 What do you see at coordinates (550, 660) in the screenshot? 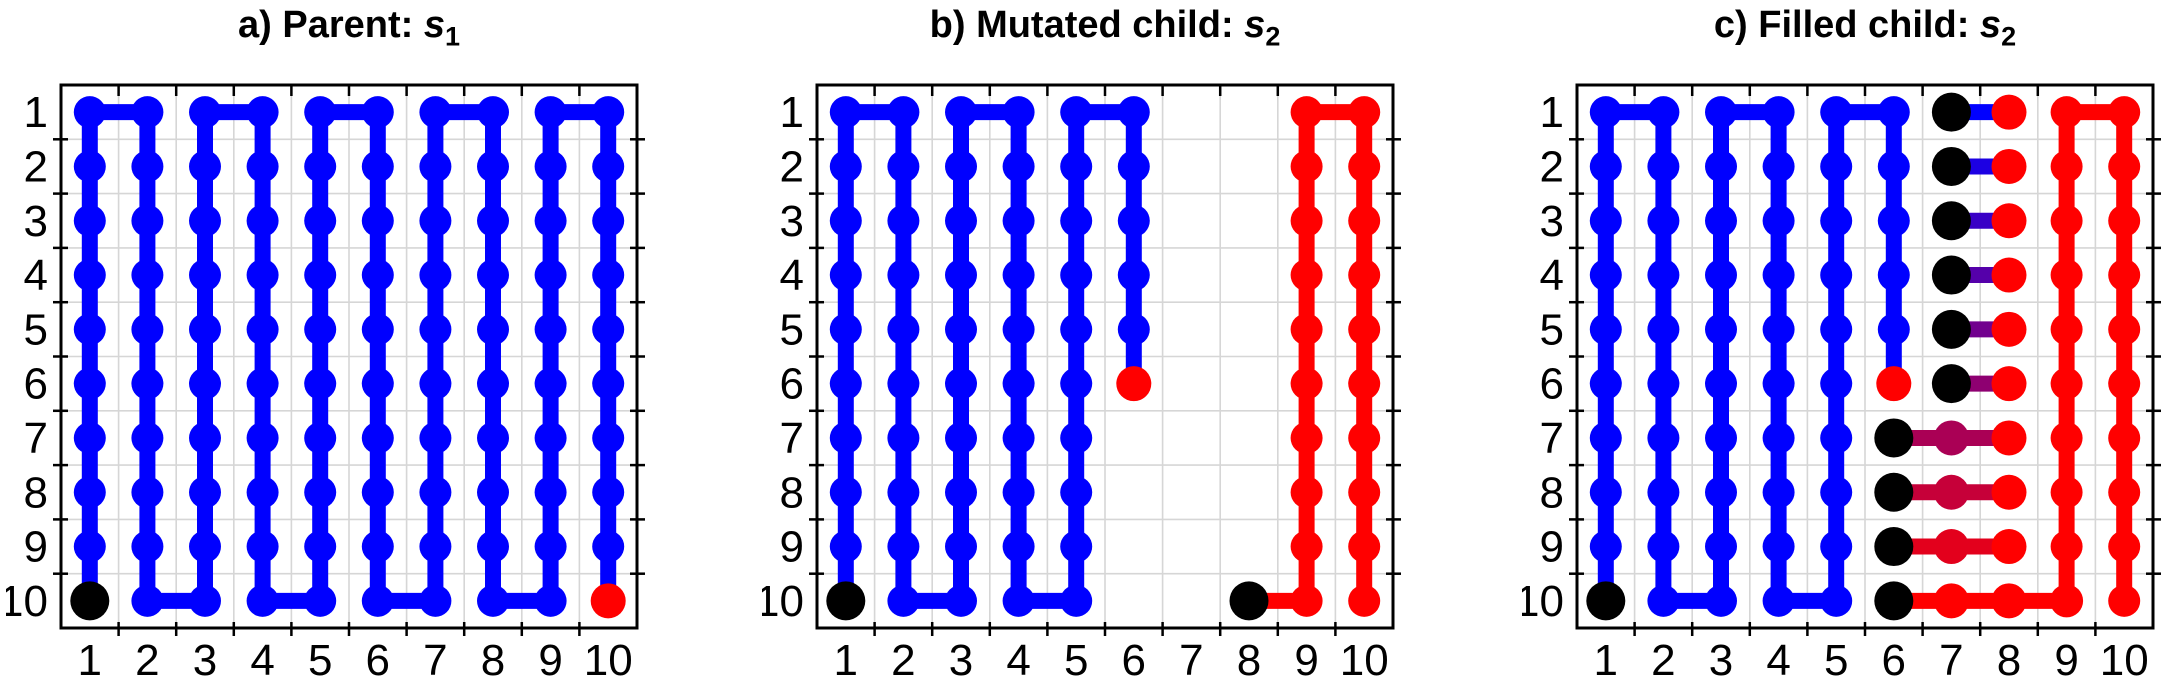
I see `x-tick-label: 9` at bounding box center [550, 660].